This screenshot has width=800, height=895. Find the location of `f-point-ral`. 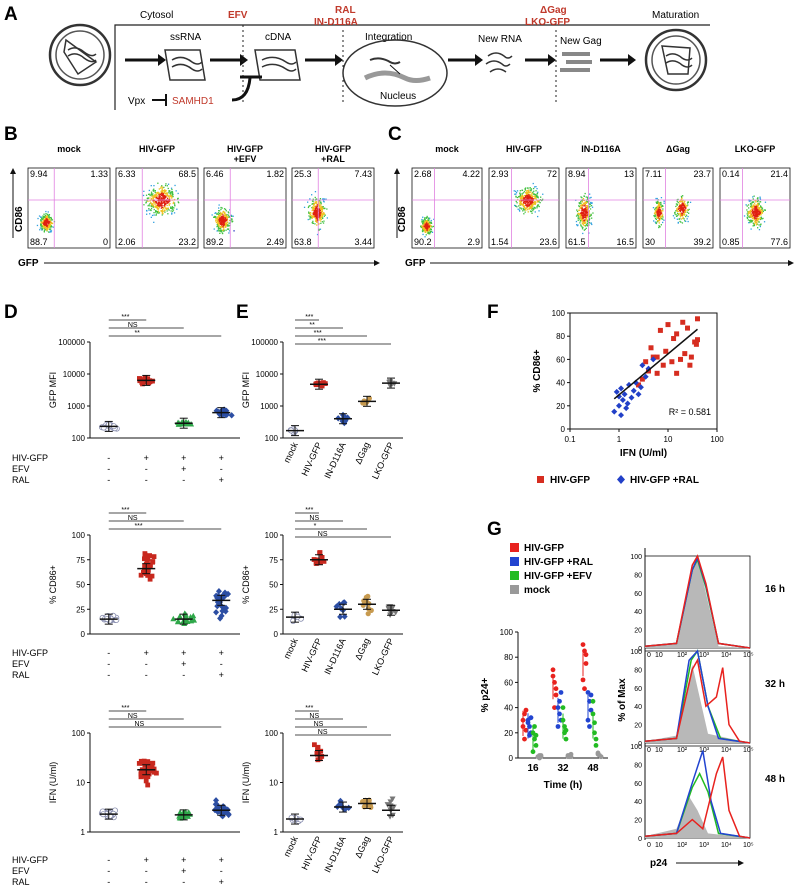

f-point-ral is located at coordinates (633, 390).